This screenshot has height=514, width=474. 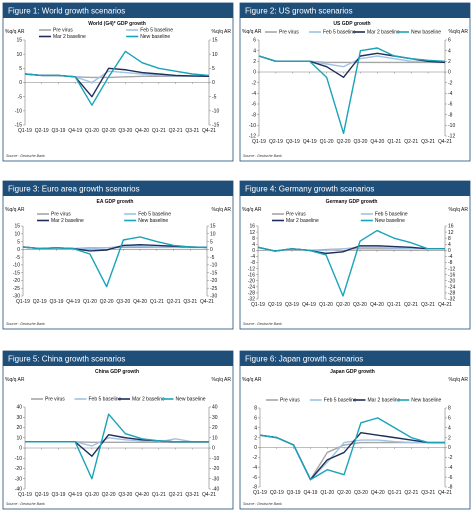 What do you see at coordinates (67, 221) in the screenshot?
I see `legend-label: Mar 2 baseline` at bounding box center [67, 221].